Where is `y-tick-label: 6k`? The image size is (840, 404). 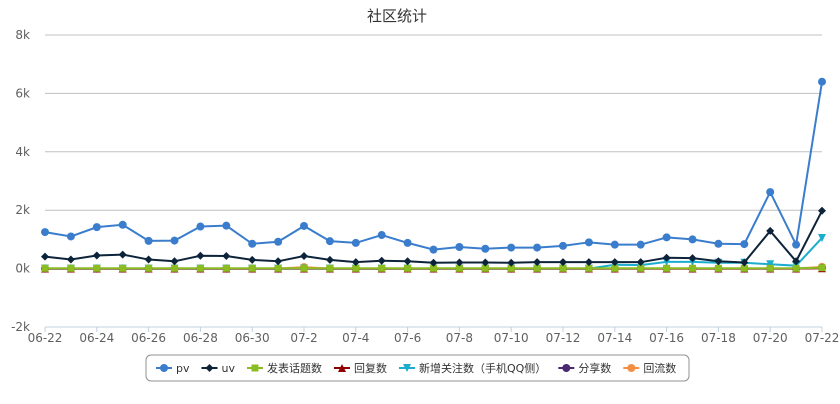
y-tick-label: 6k is located at coordinates (22, 93).